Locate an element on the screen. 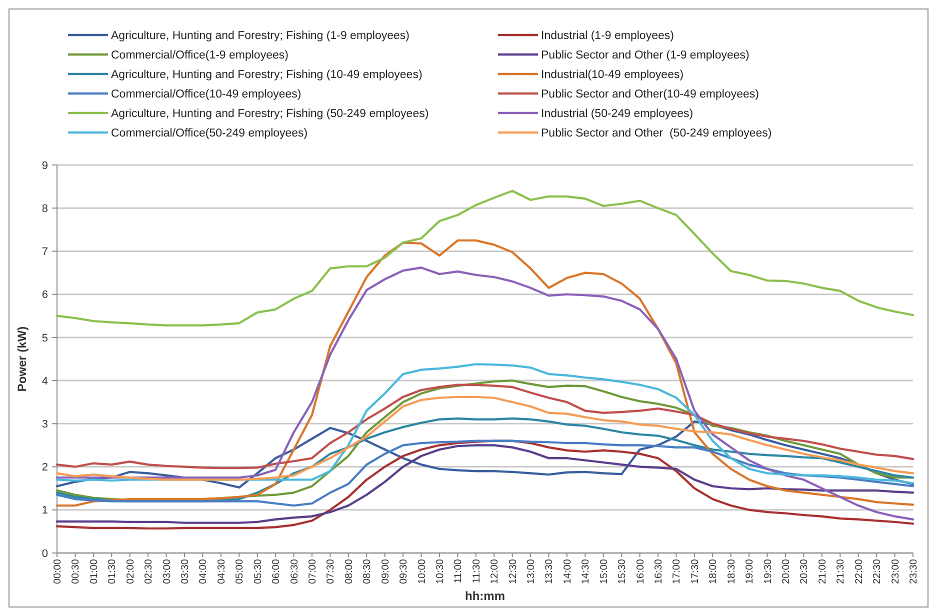  y-tick-label: 6 is located at coordinates (45, 295).